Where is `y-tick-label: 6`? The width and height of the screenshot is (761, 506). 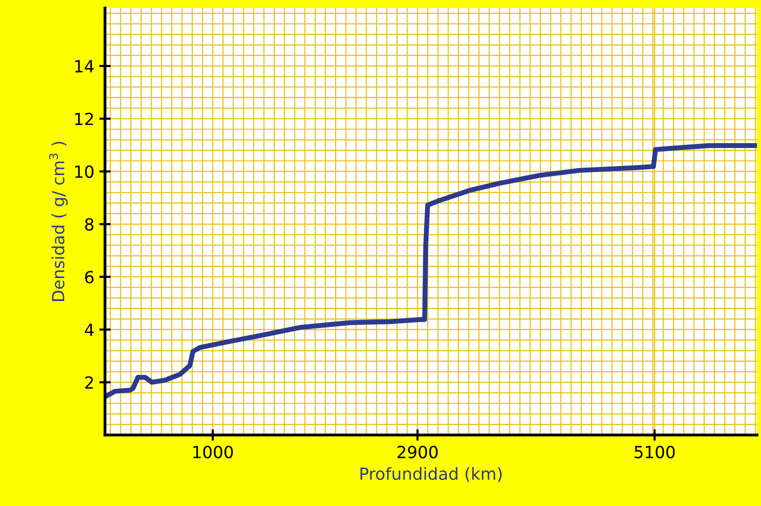 y-tick-label: 6 is located at coordinates (89, 277).